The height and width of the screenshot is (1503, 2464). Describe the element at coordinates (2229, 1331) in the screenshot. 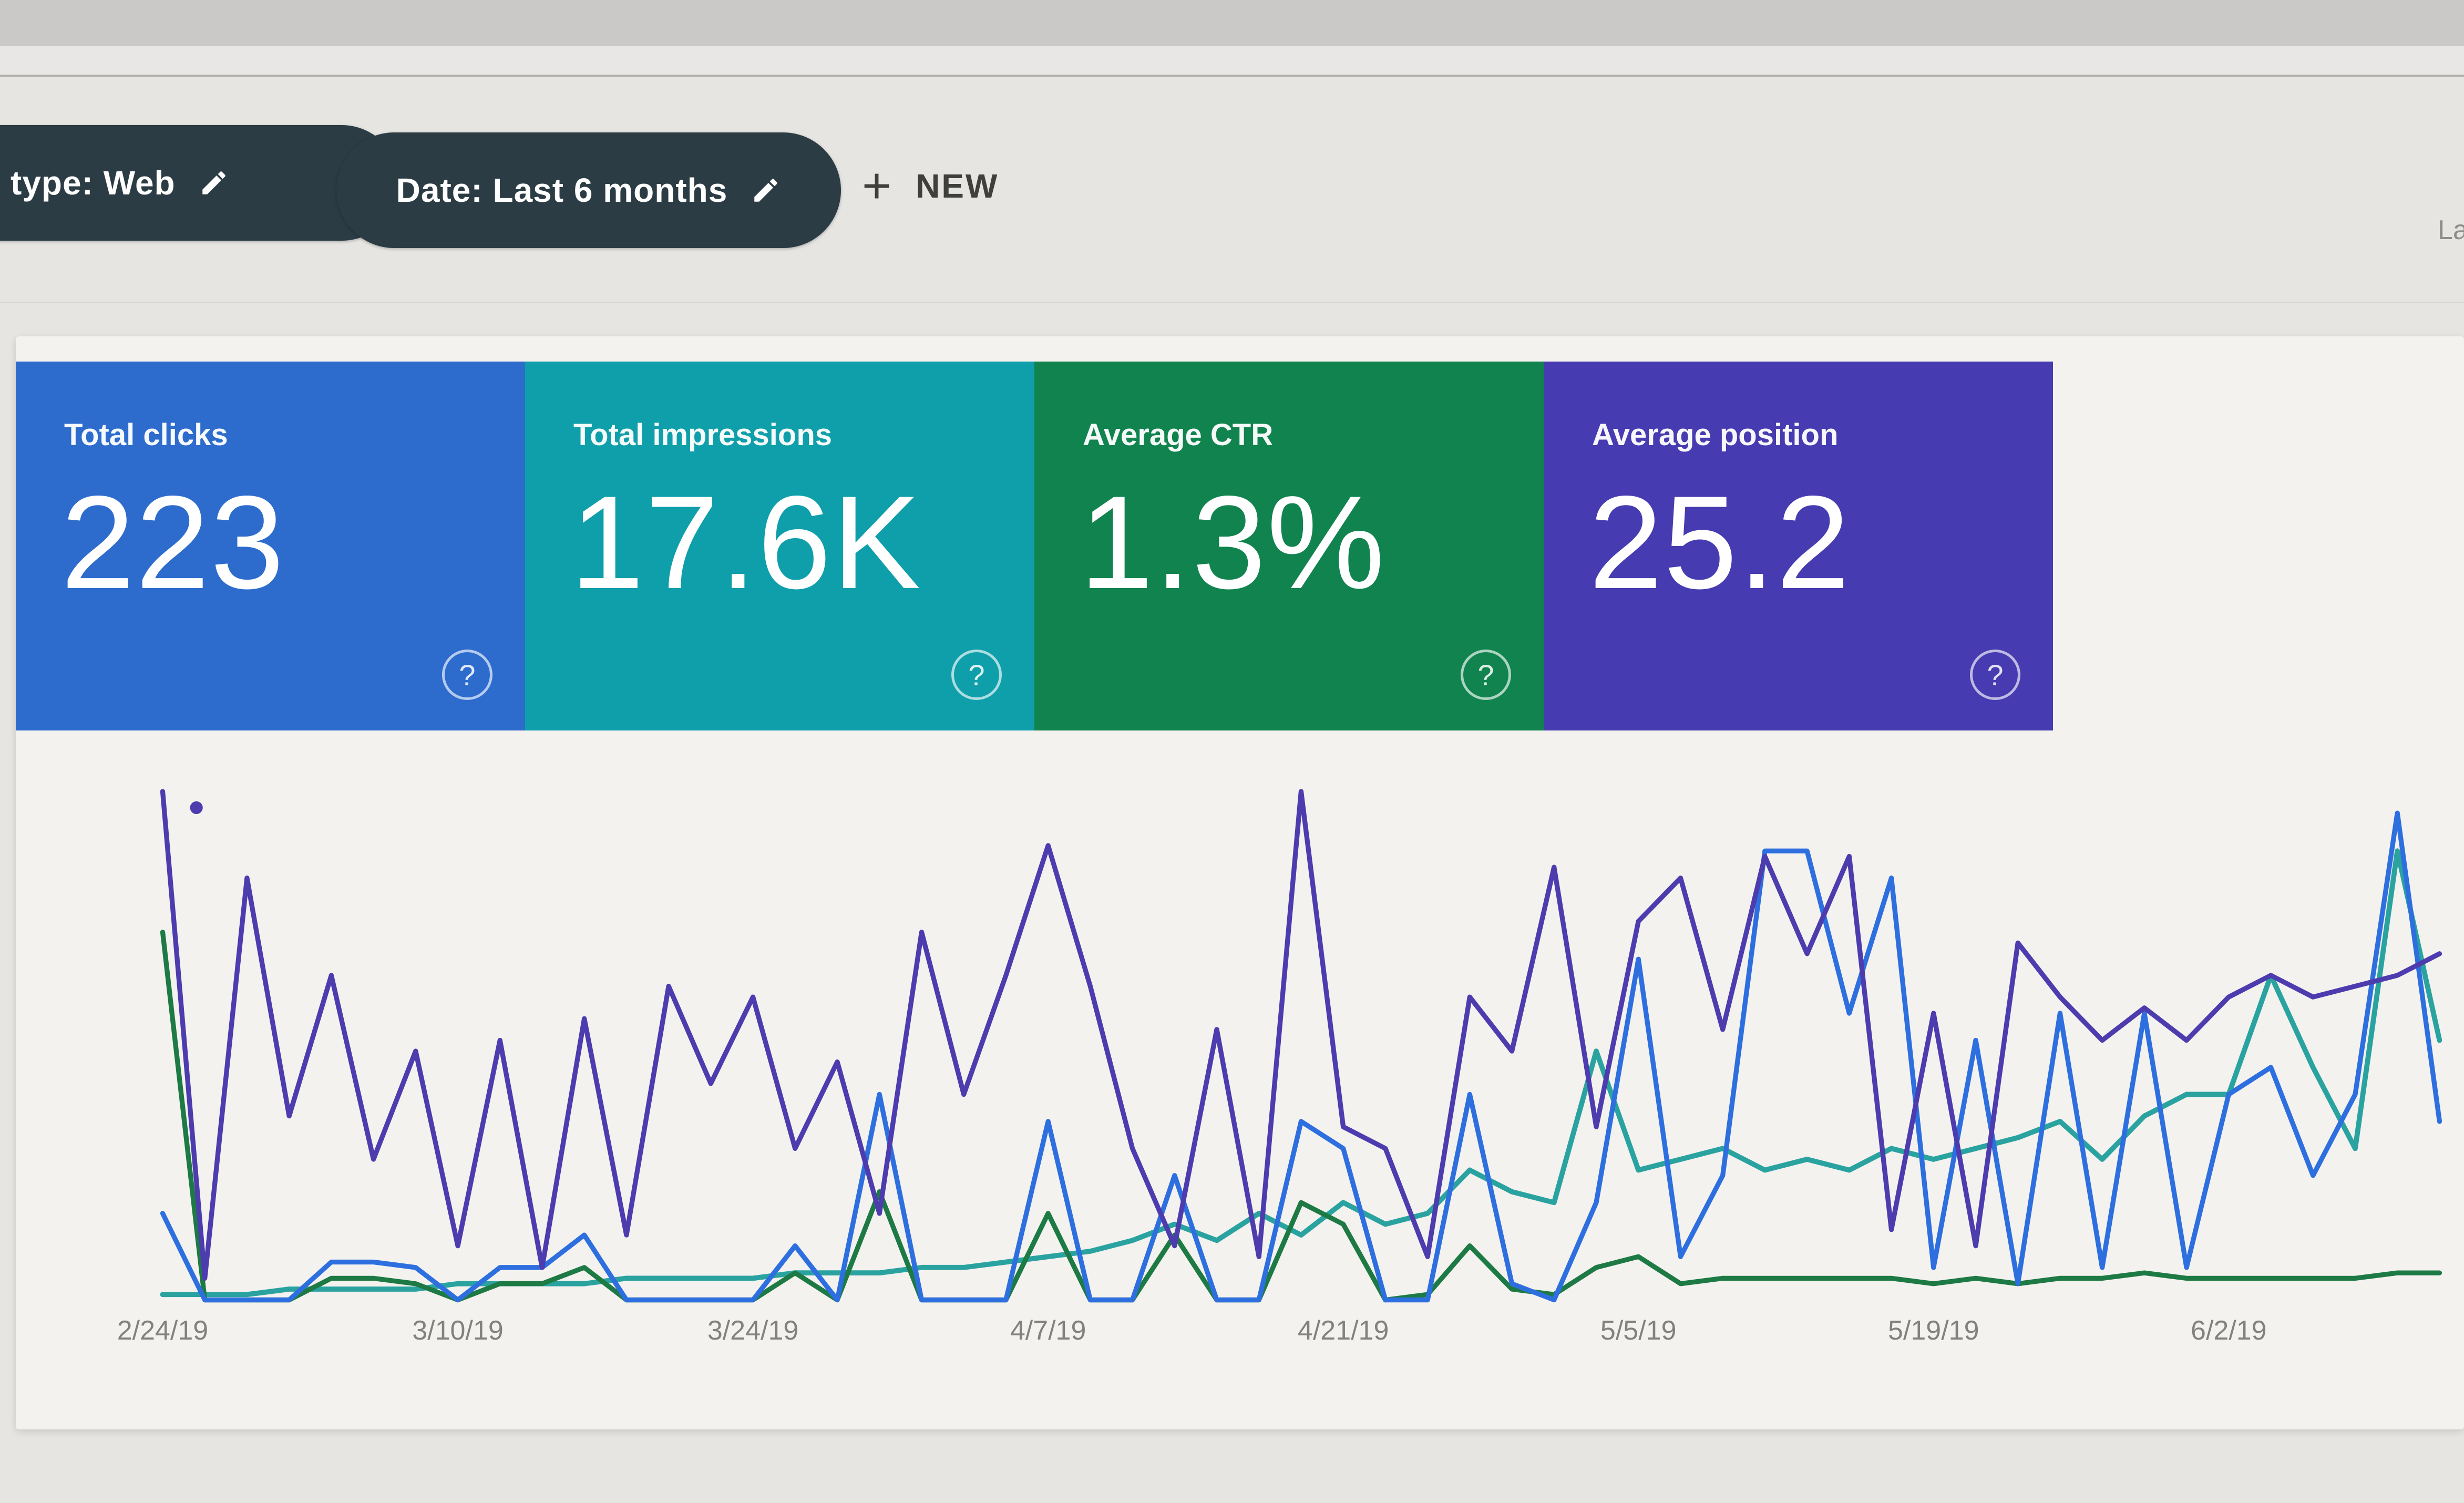

I see `x-axis-label: 6/2/19` at that location.